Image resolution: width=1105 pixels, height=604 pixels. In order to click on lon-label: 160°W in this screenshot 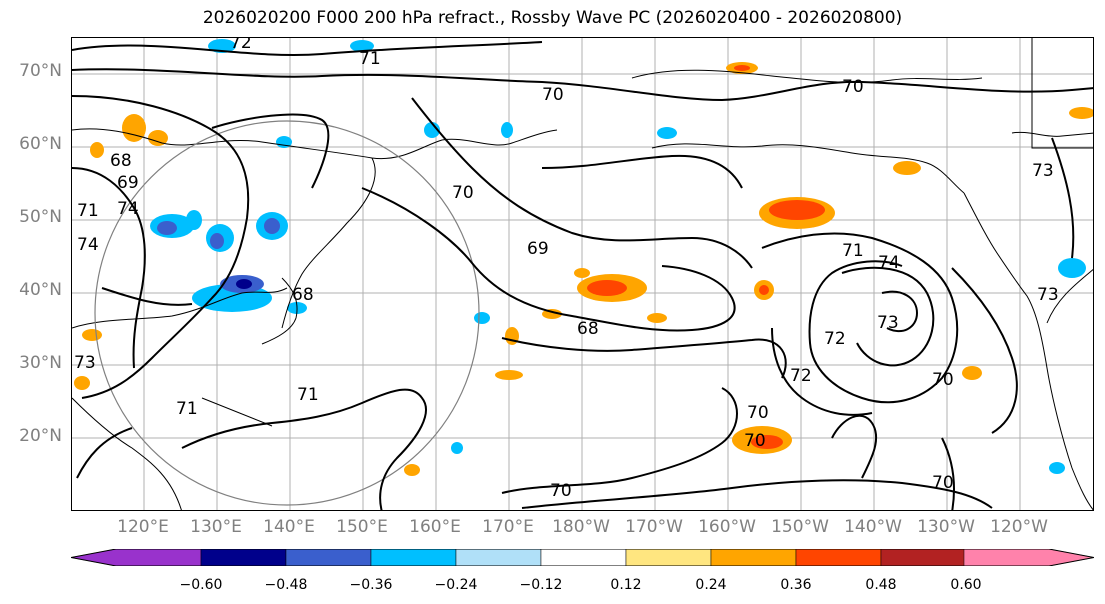, I will do `click(727, 527)`.